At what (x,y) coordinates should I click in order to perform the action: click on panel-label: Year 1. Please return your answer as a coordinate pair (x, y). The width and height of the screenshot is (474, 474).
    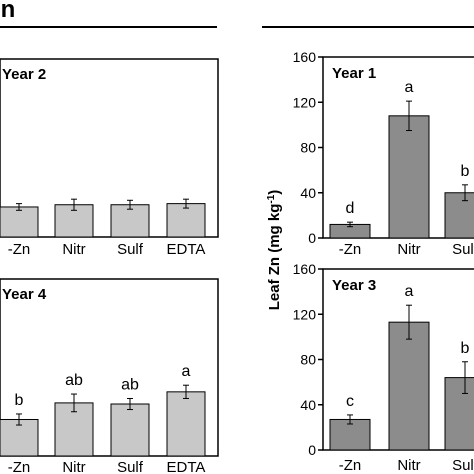
    Looking at the image, I should click on (354, 73).